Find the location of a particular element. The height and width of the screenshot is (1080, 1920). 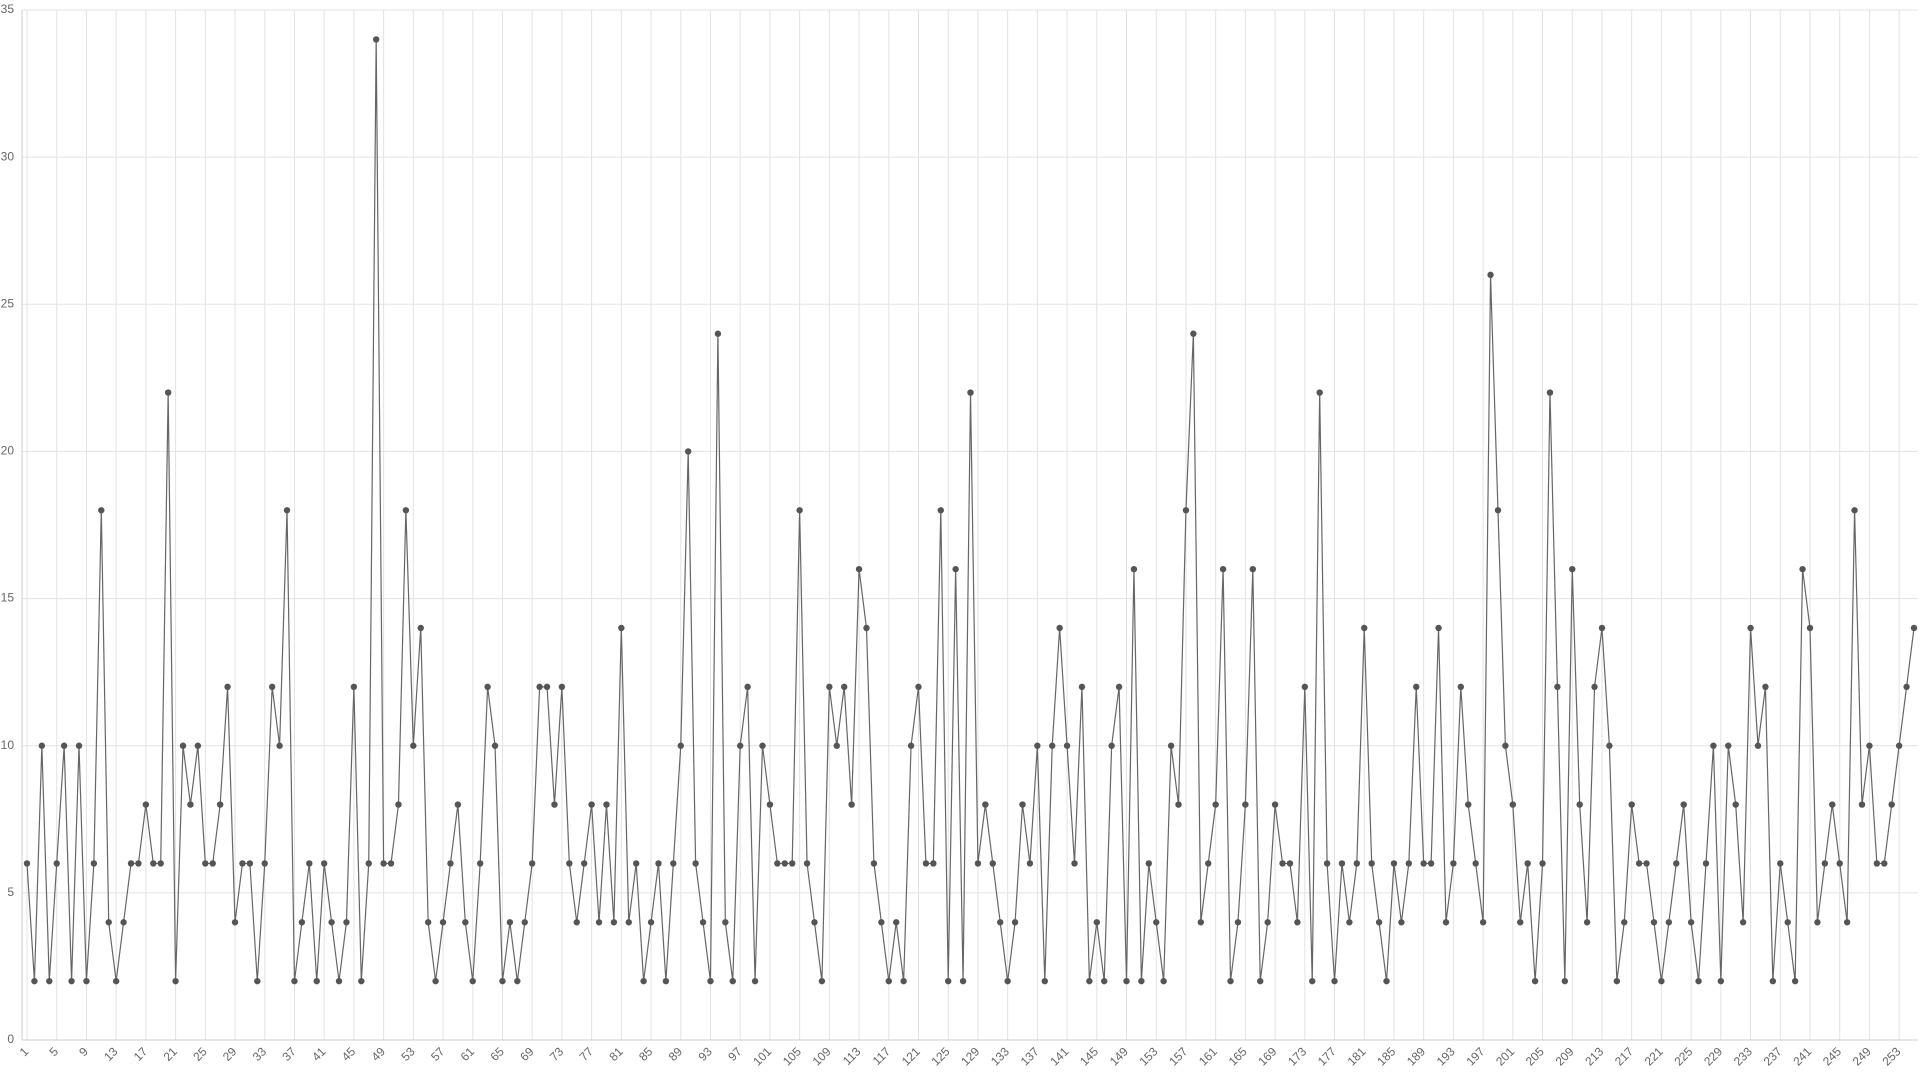

x-tick-label: 233 is located at coordinates (1743, 1056).